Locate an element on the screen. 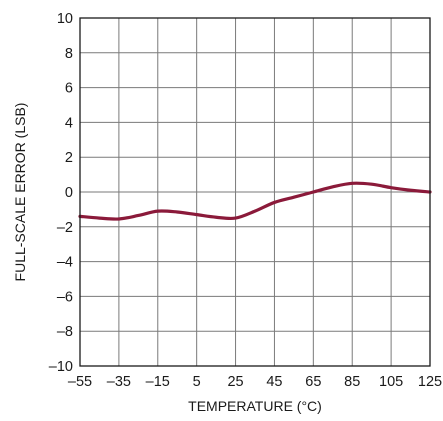  y-tick-label: 2 is located at coordinates (69, 158).